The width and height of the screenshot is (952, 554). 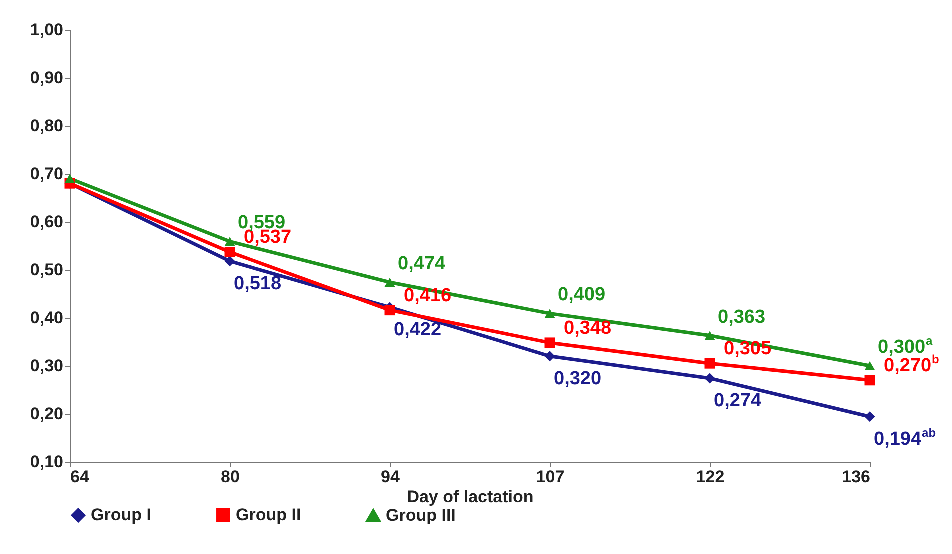 What do you see at coordinates (710, 477) in the screenshot?
I see `x-tick-label: 122` at bounding box center [710, 477].